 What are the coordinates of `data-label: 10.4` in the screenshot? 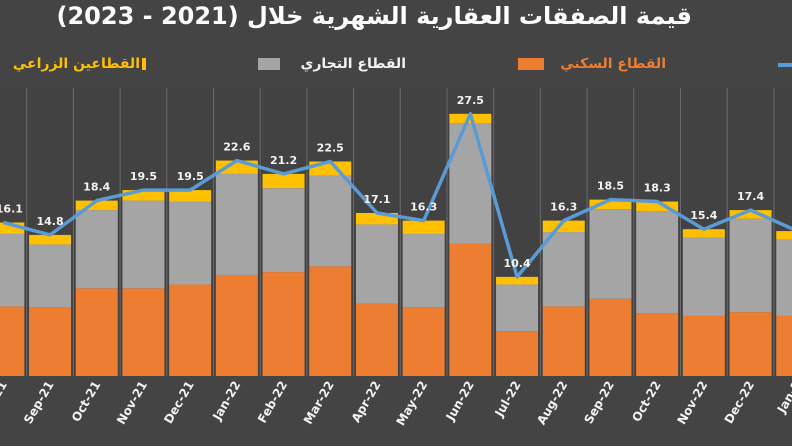 It's located at (516, 263).